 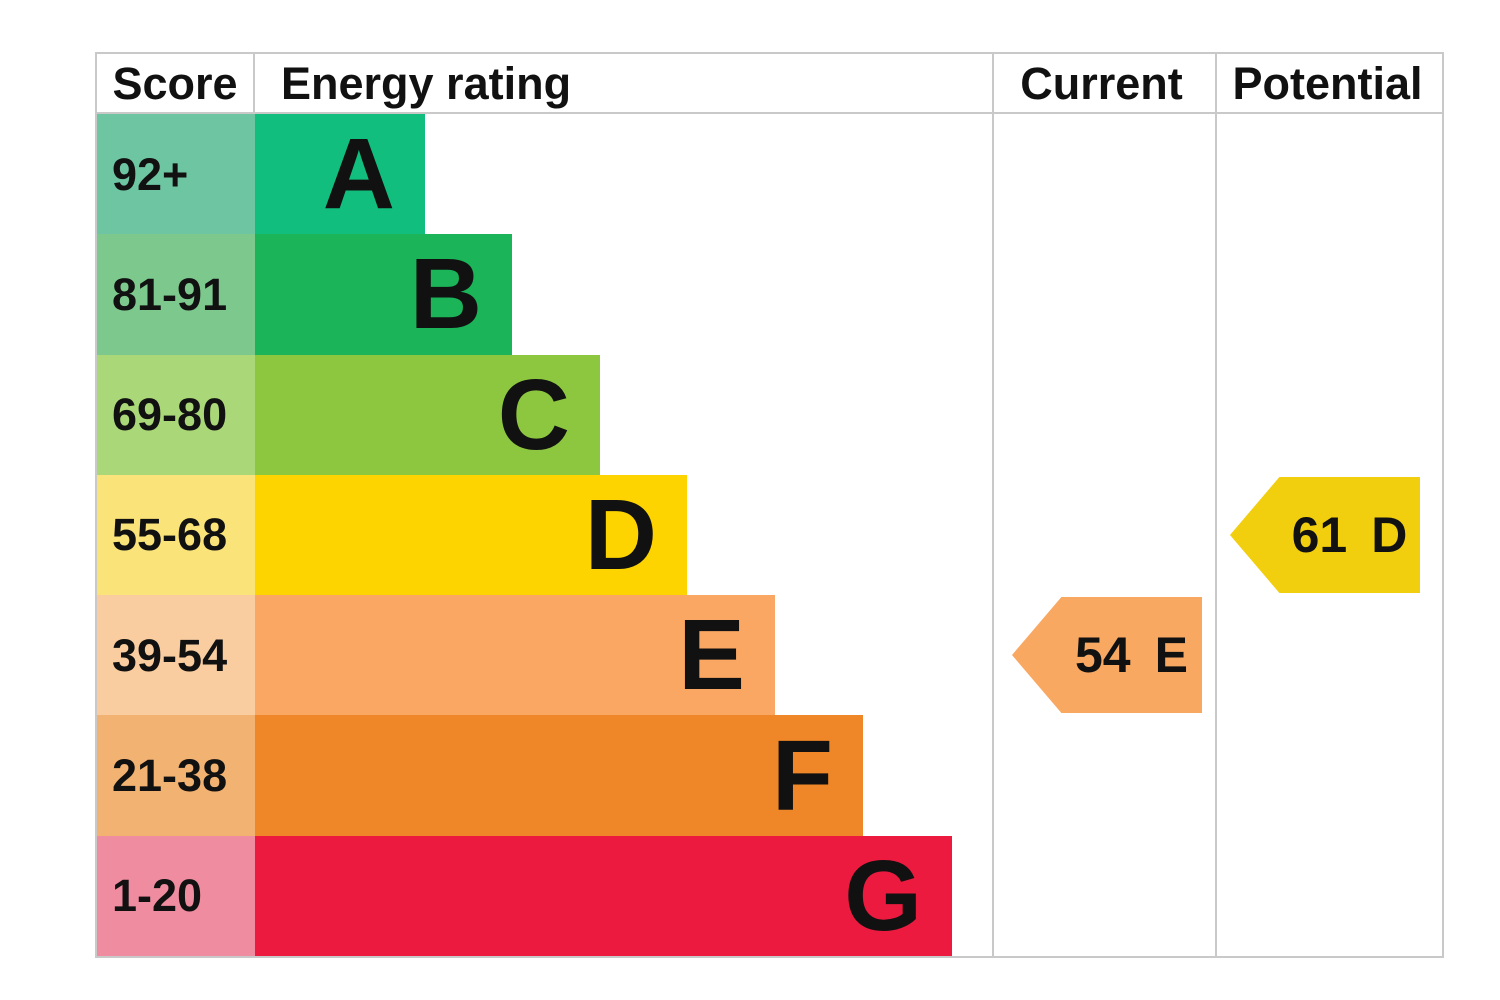 I want to click on header-score: Score, so click(x=176, y=83).